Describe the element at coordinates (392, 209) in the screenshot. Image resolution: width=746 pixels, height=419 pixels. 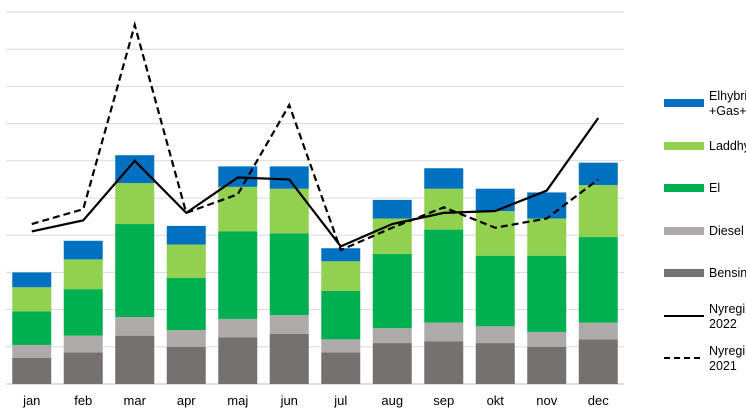
I see `bar-segment-elhybrid-aug` at that location.